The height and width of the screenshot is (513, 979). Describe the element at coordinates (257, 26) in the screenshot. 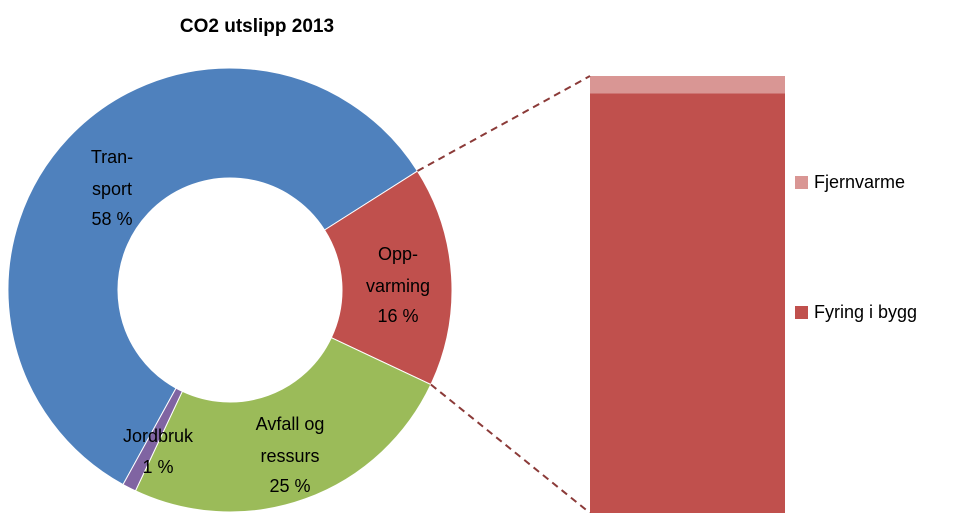

I see `chart-title: CO2 utslipp 2013` at that location.